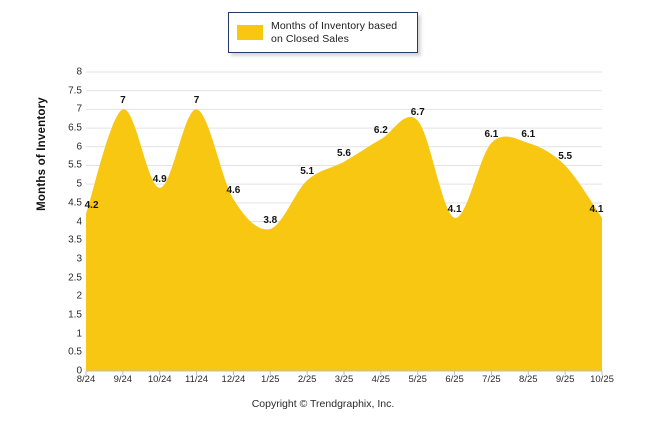  I want to click on x-tick-label: 2/25, so click(307, 379).